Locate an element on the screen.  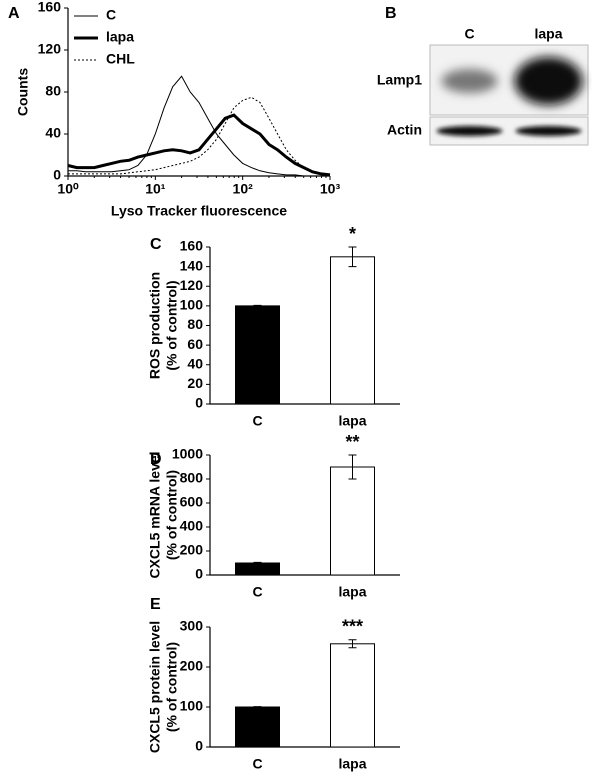
lane-label: C is located at coordinates (469, 34).